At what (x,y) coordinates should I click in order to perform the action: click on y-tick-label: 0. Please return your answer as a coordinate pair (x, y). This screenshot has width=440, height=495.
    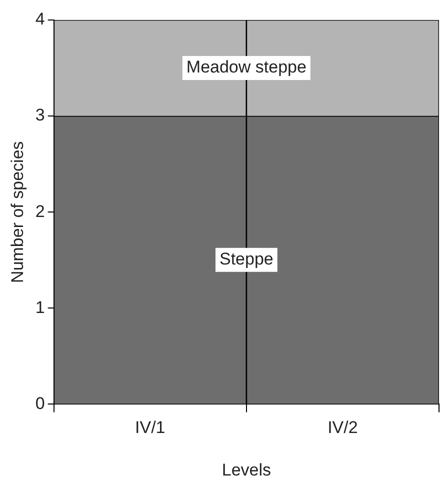
    Looking at the image, I should click on (40, 403).